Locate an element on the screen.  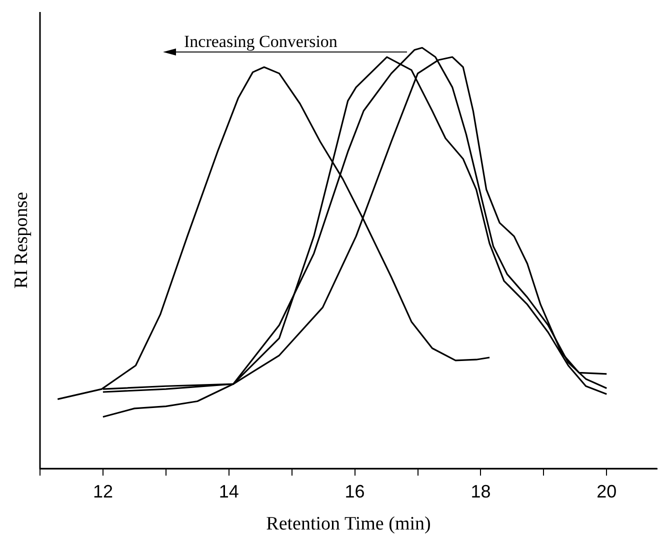
x-tick-label: 12 is located at coordinates (102, 491).